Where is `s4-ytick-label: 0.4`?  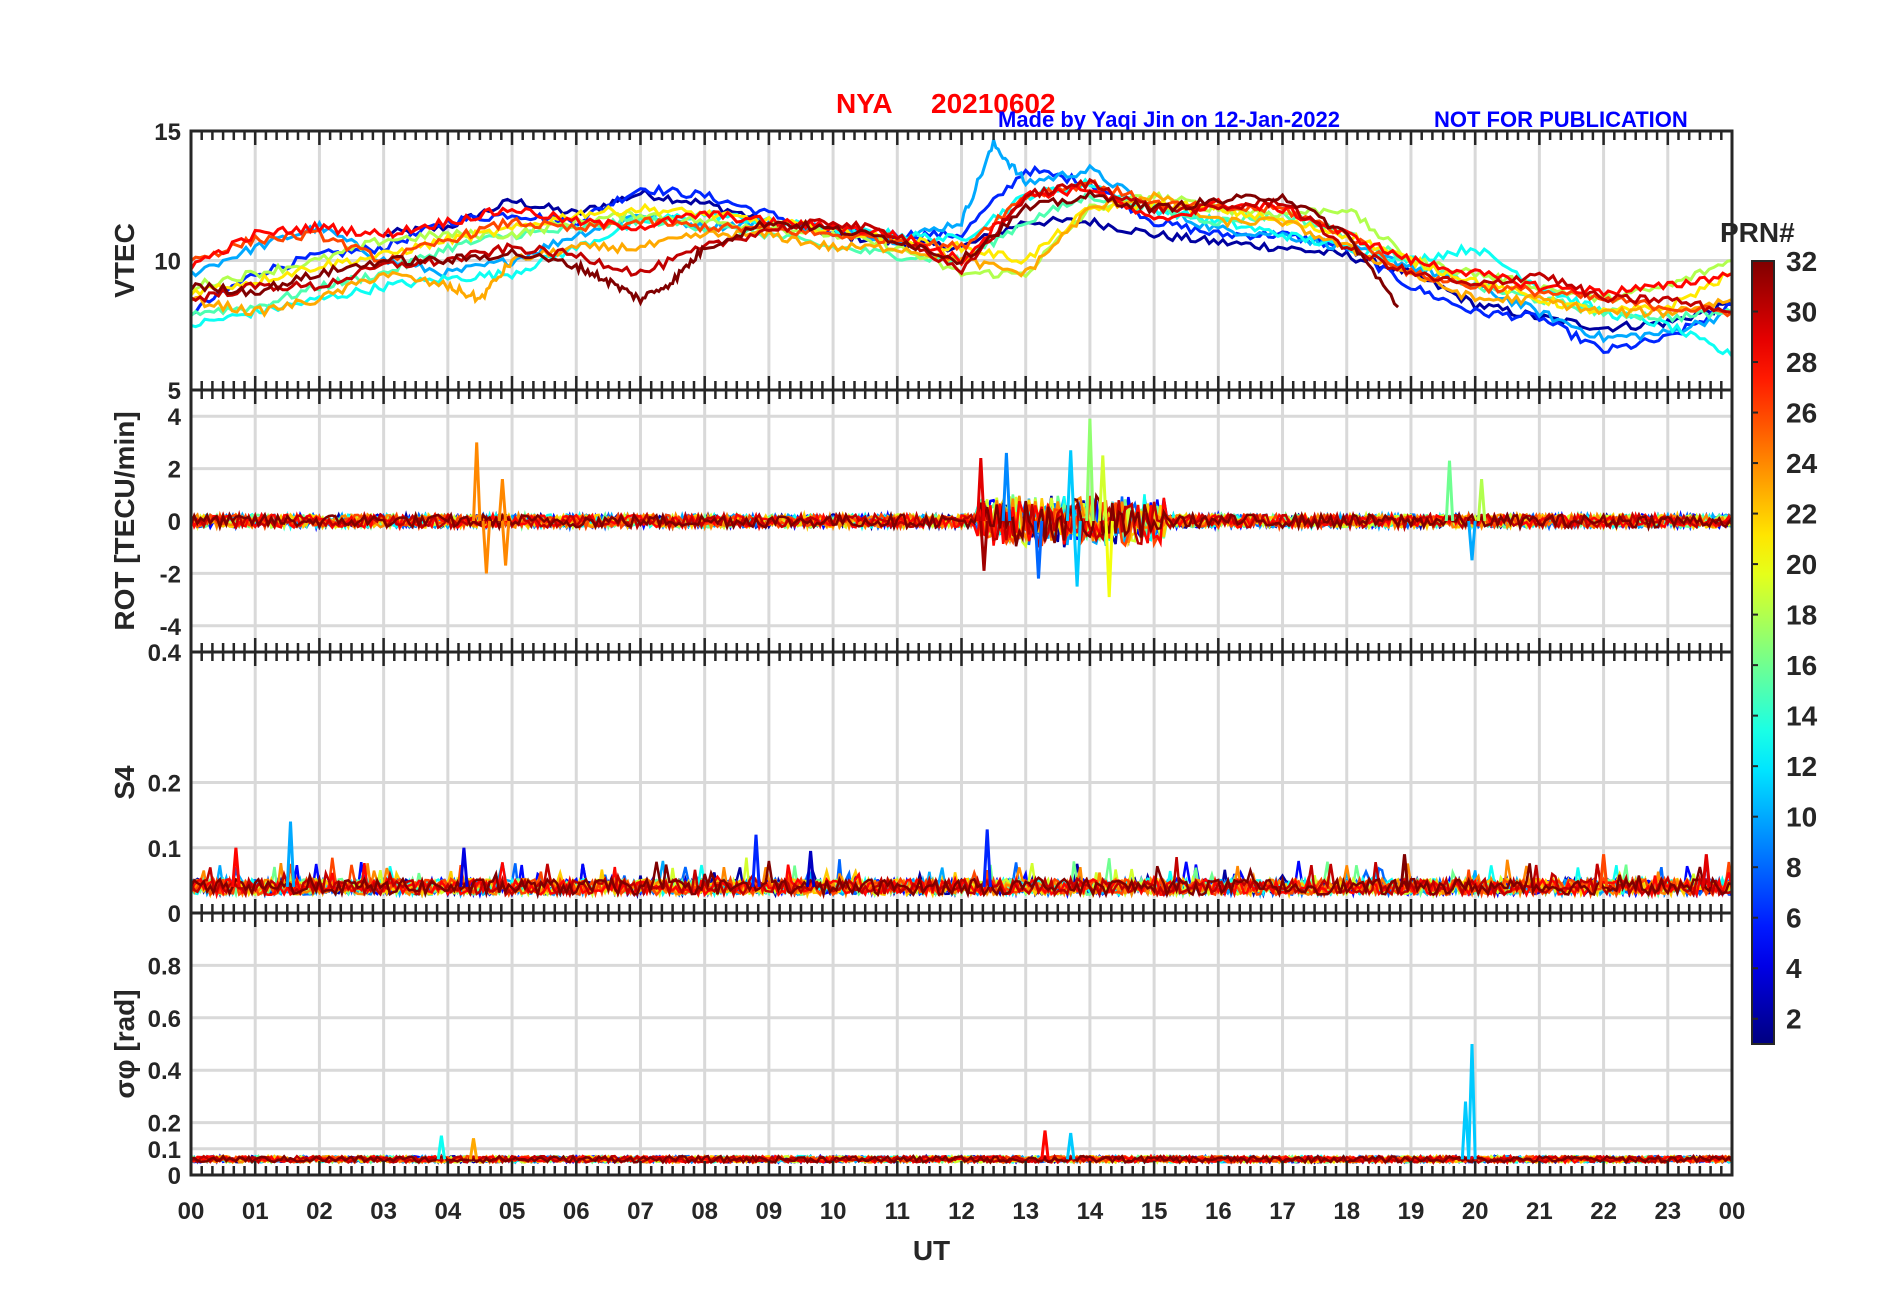
s4-ytick-label: 0.4 is located at coordinates (165, 653).